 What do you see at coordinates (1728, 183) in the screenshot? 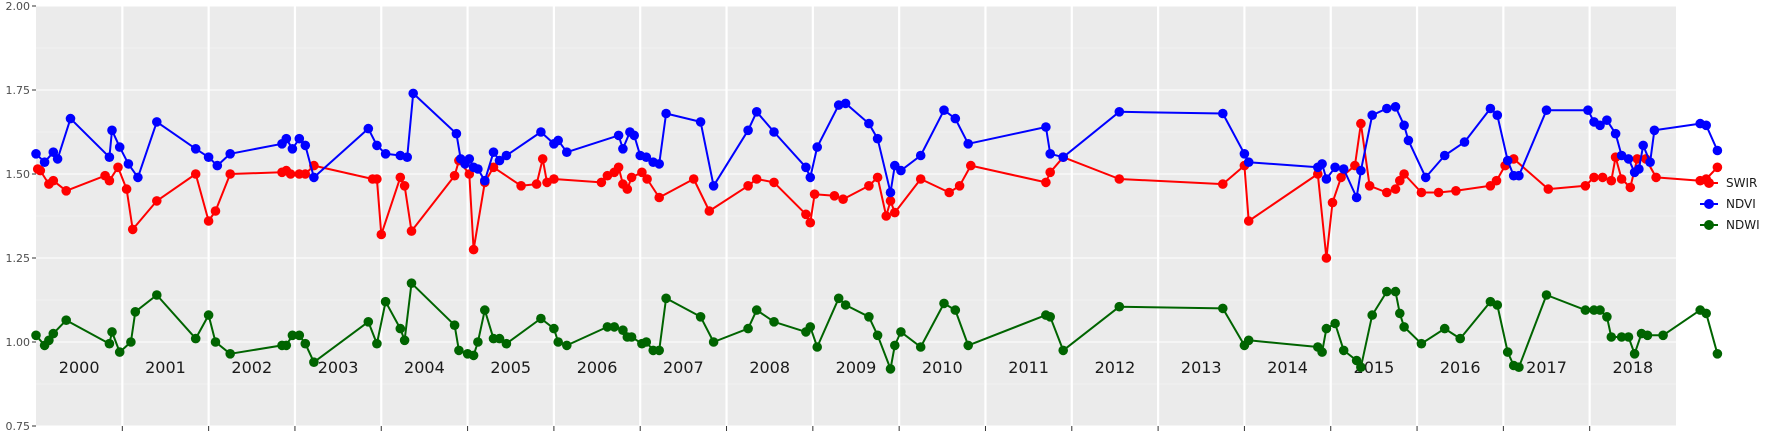
I see `legend-item-swir: SWIR` at bounding box center [1728, 183].